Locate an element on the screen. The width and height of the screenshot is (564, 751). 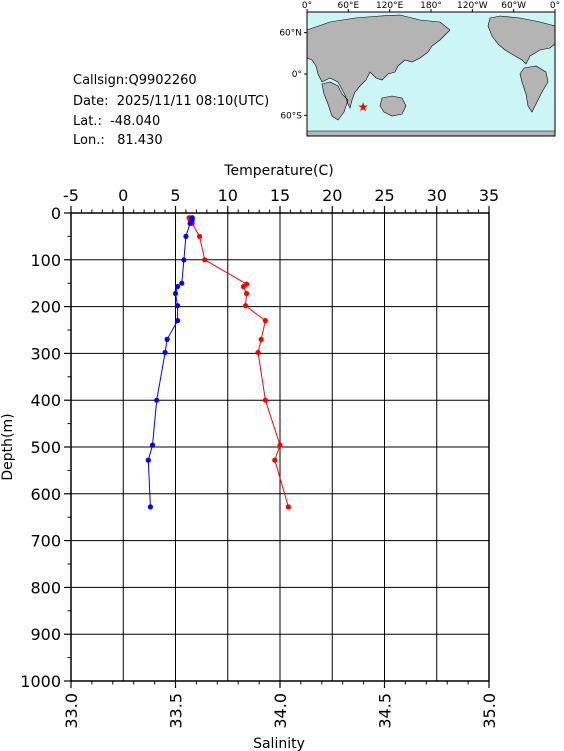
depth-tick-label: 600 is located at coordinates (45, 494).